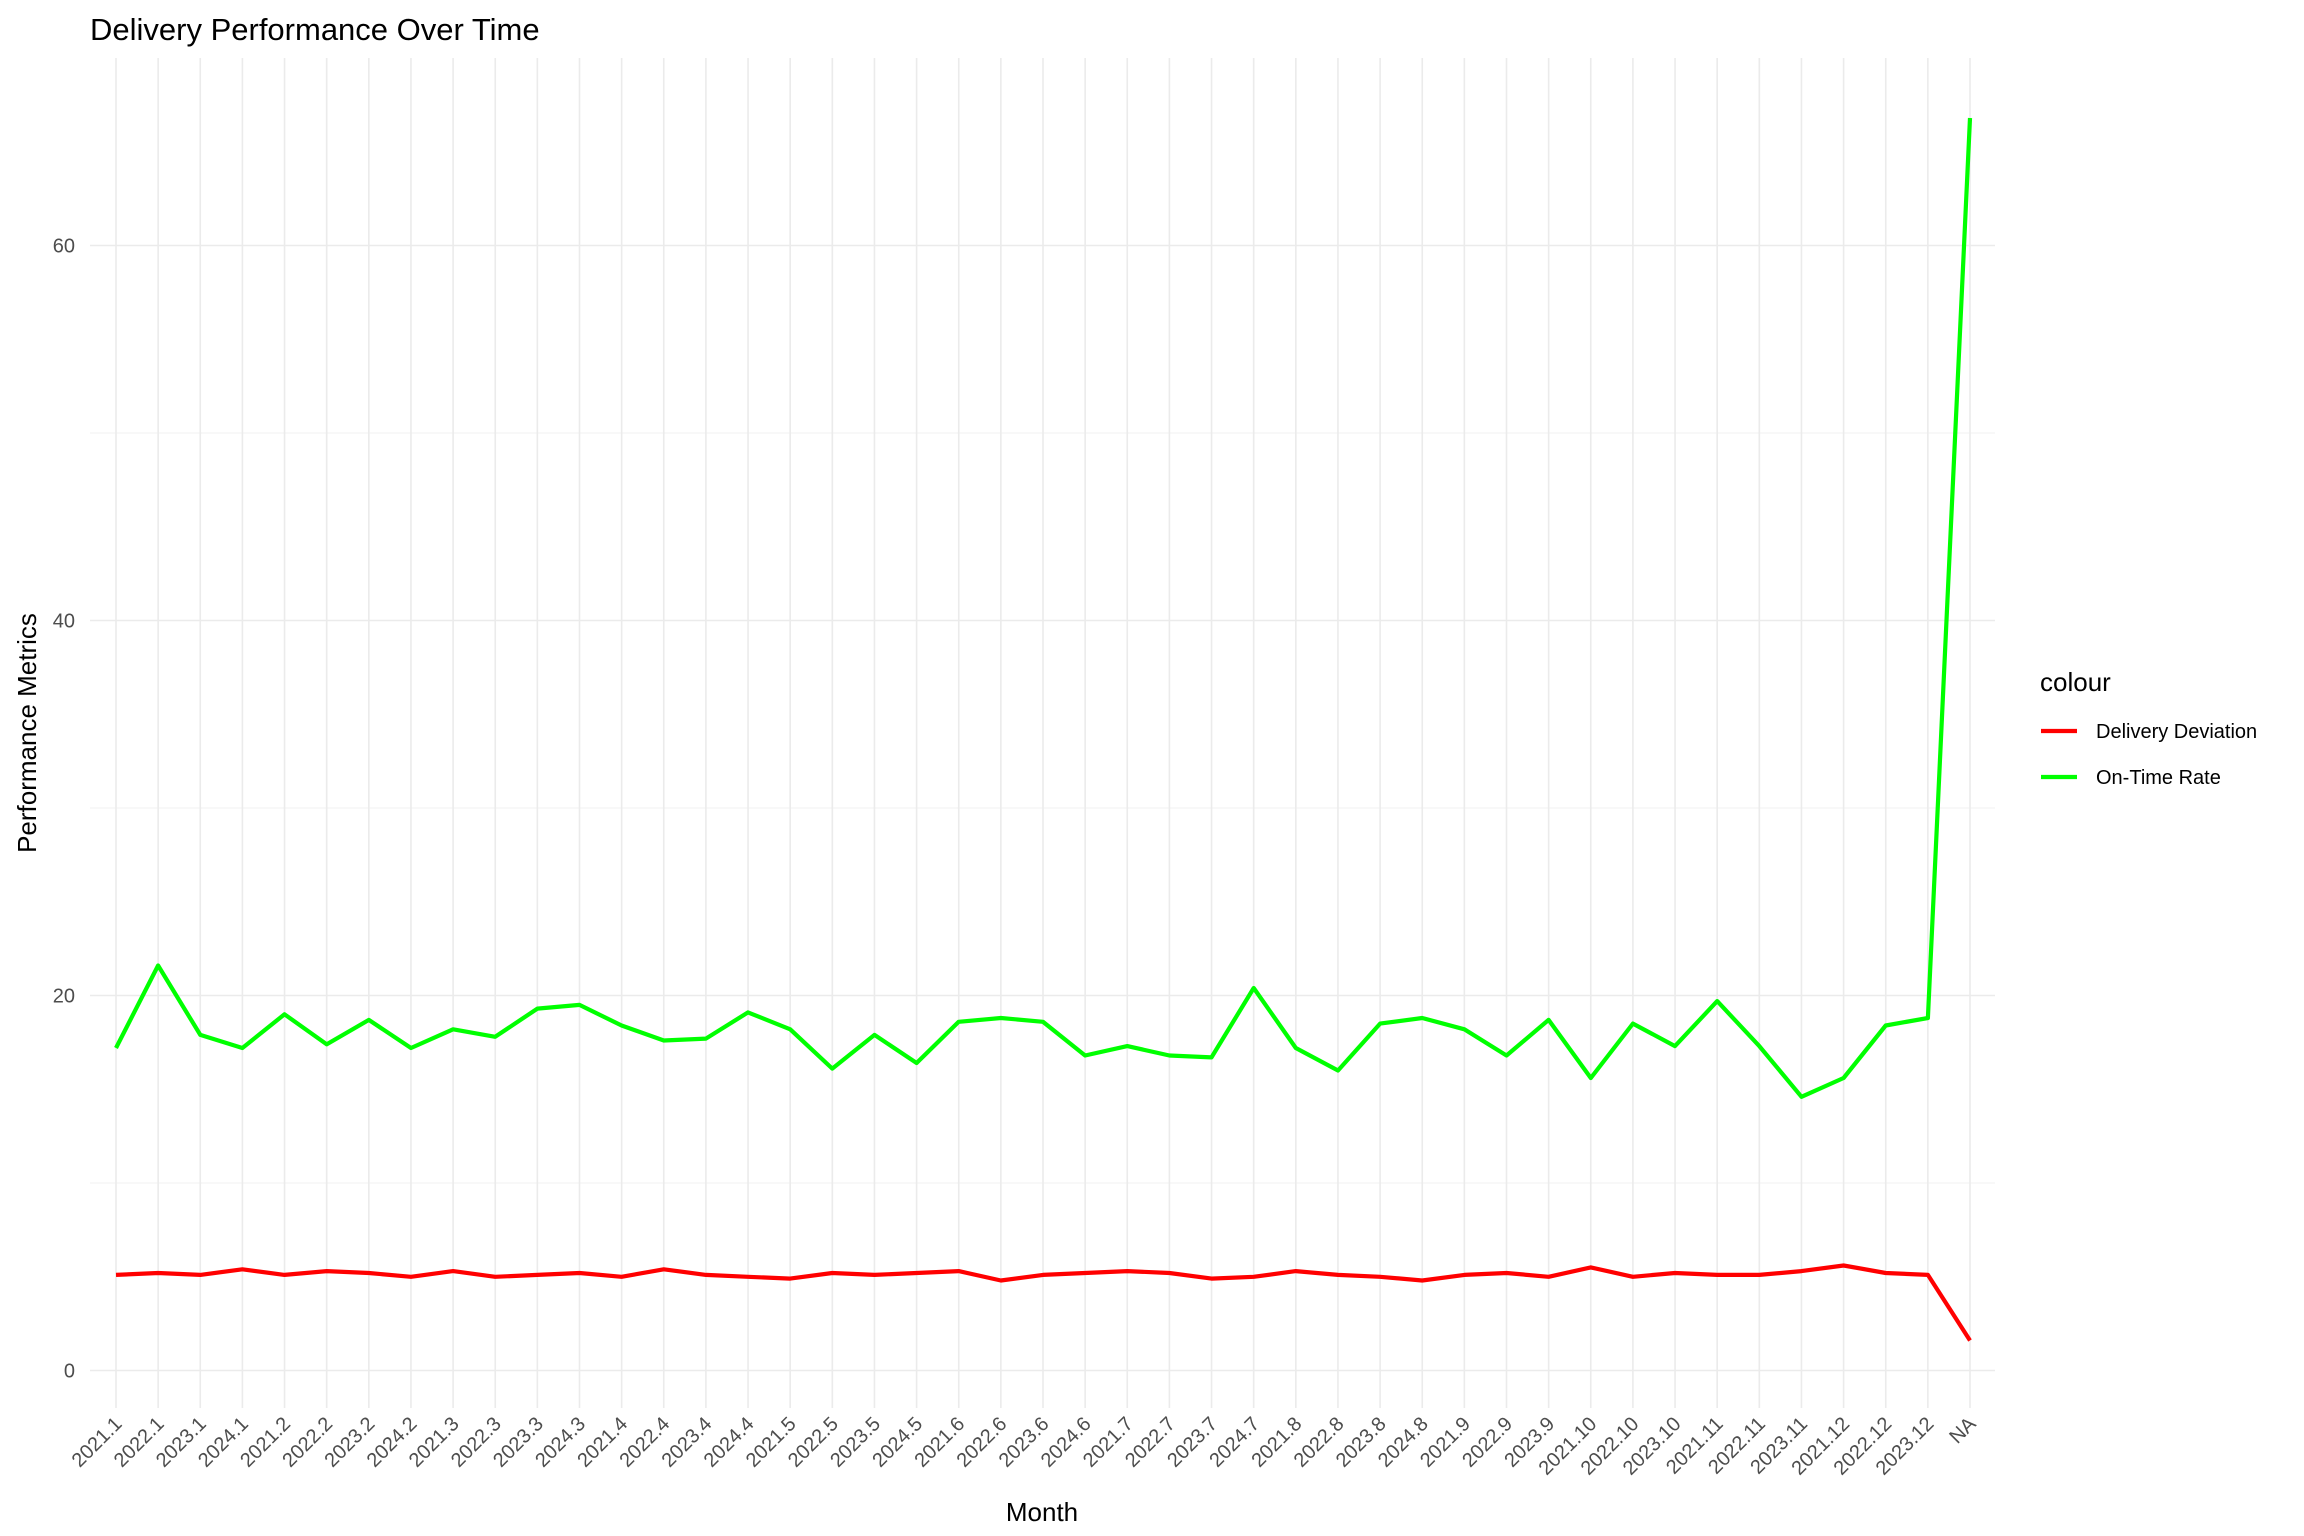 This screenshot has height=1536, width=2304. Describe the element at coordinates (315, 29) in the screenshot. I see `chart-title: Delivery Performance Over Time` at that location.